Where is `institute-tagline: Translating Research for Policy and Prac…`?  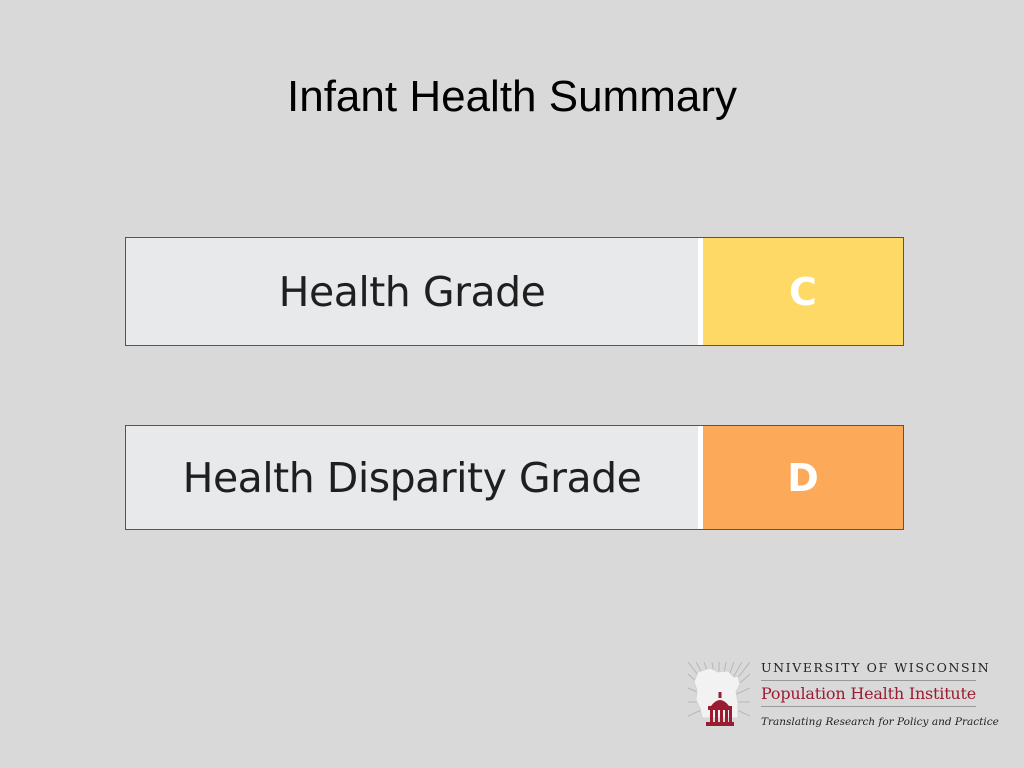 institute-tagline: Translating Research for Policy and Prac… is located at coordinates (880, 722).